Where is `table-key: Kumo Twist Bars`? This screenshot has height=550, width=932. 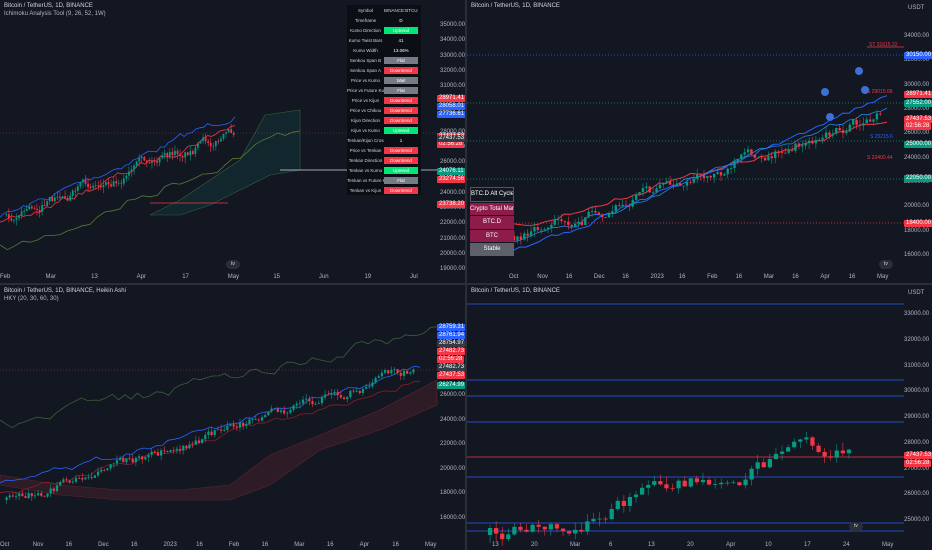
table-key: Kumo Twist Bars is located at coordinates (365, 40).